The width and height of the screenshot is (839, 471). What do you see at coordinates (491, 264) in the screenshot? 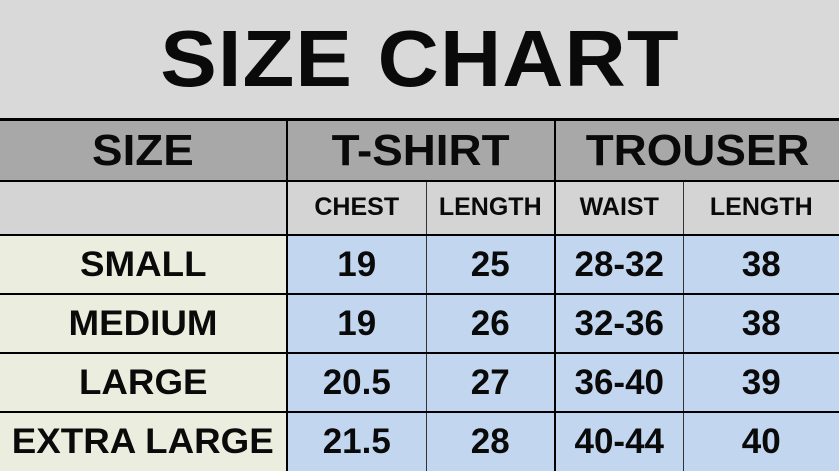
I see `cell-tshirt-length: 25` at bounding box center [491, 264].